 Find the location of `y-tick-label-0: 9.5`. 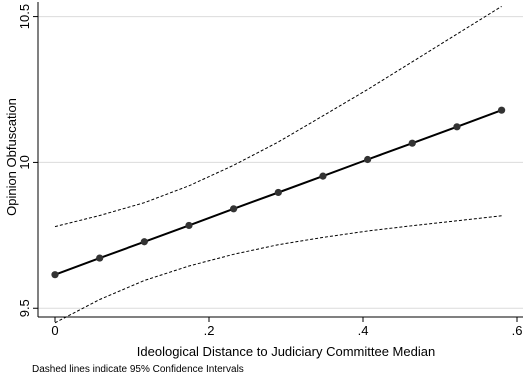

y-tick-label-0: 9.5 is located at coordinates (24, 308).